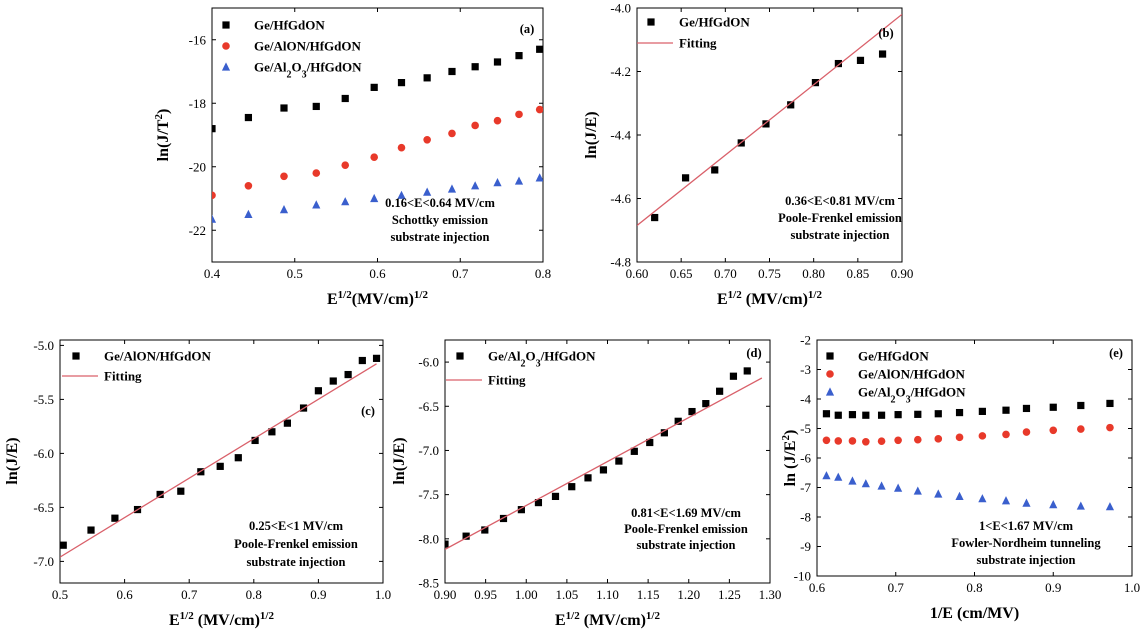 The image size is (1145, 639). What do you see at coordinates (440, 220) in the screenshot?
I see `annotation-text: Schottky emission` at bounding box center [440, 220].